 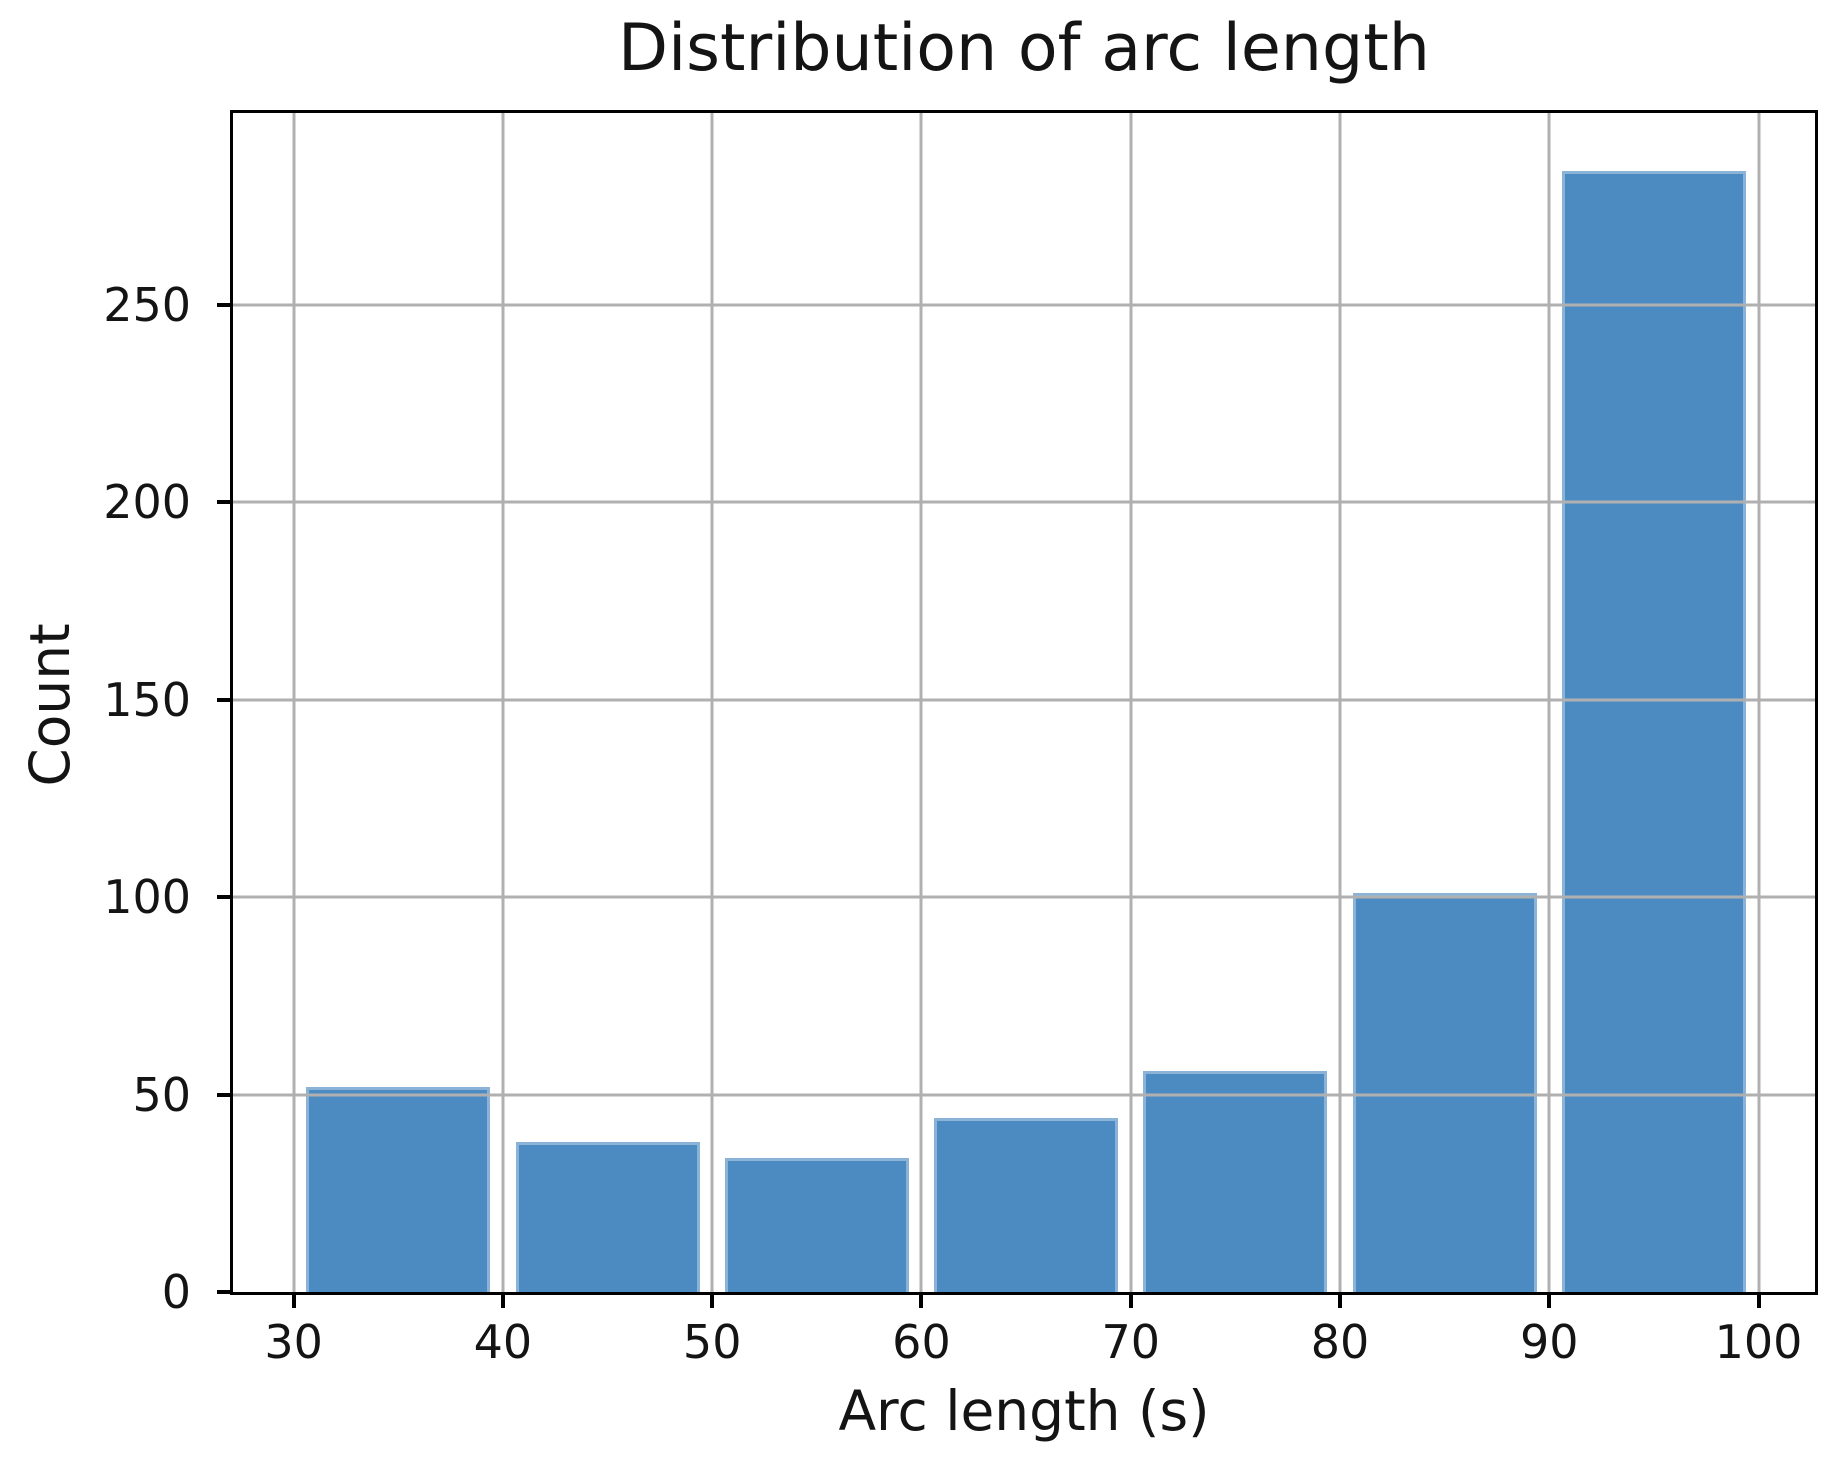 What do you see at coordinates (1340, 1342) in the screenshot?
I see `x-tick-label: 80` at bounding box center [1340, 1342].